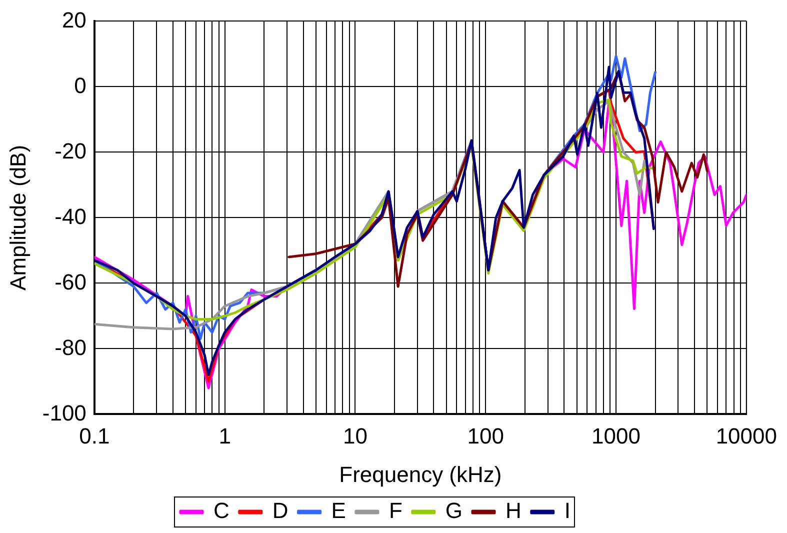 Image resolution: width=787 pixels, height=533 pixels. I want to click on y-tick-label: -20, so click(70, 151).